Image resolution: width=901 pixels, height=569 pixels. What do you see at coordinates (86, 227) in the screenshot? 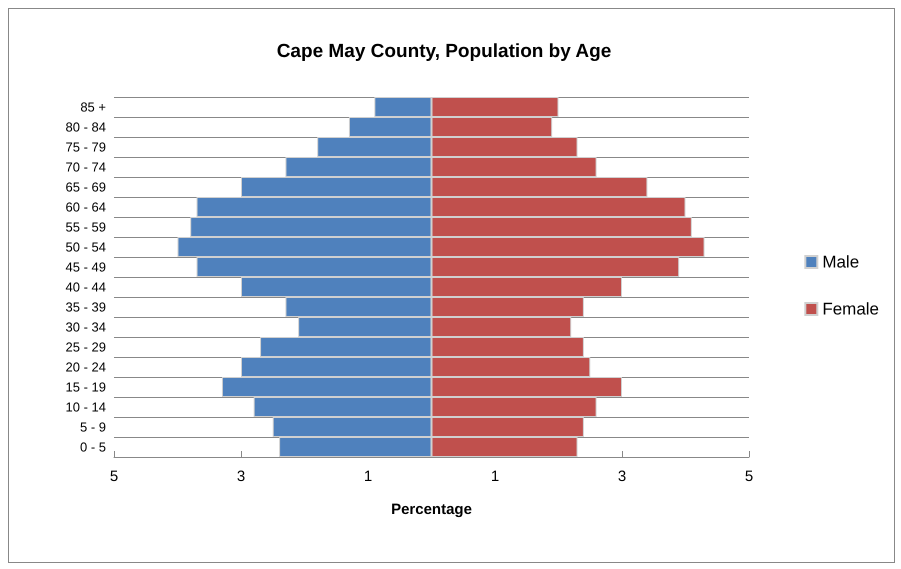
I see `y-tick-label: 55 - 59` at bounding box center [86, 227].